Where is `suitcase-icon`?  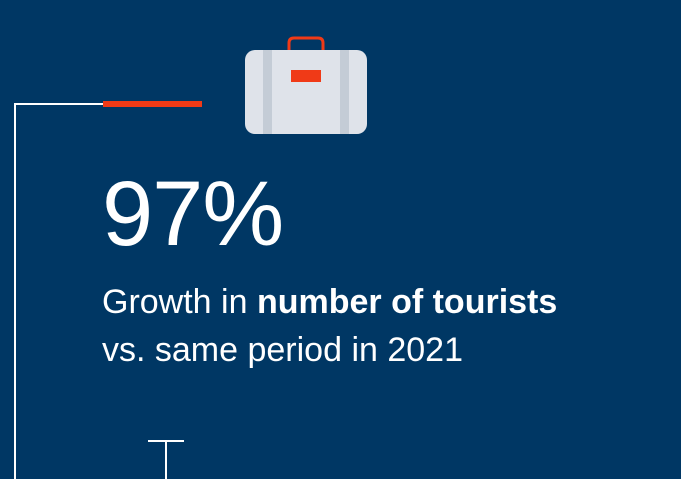
suitcase-icon is located at coordinates (306, 85).